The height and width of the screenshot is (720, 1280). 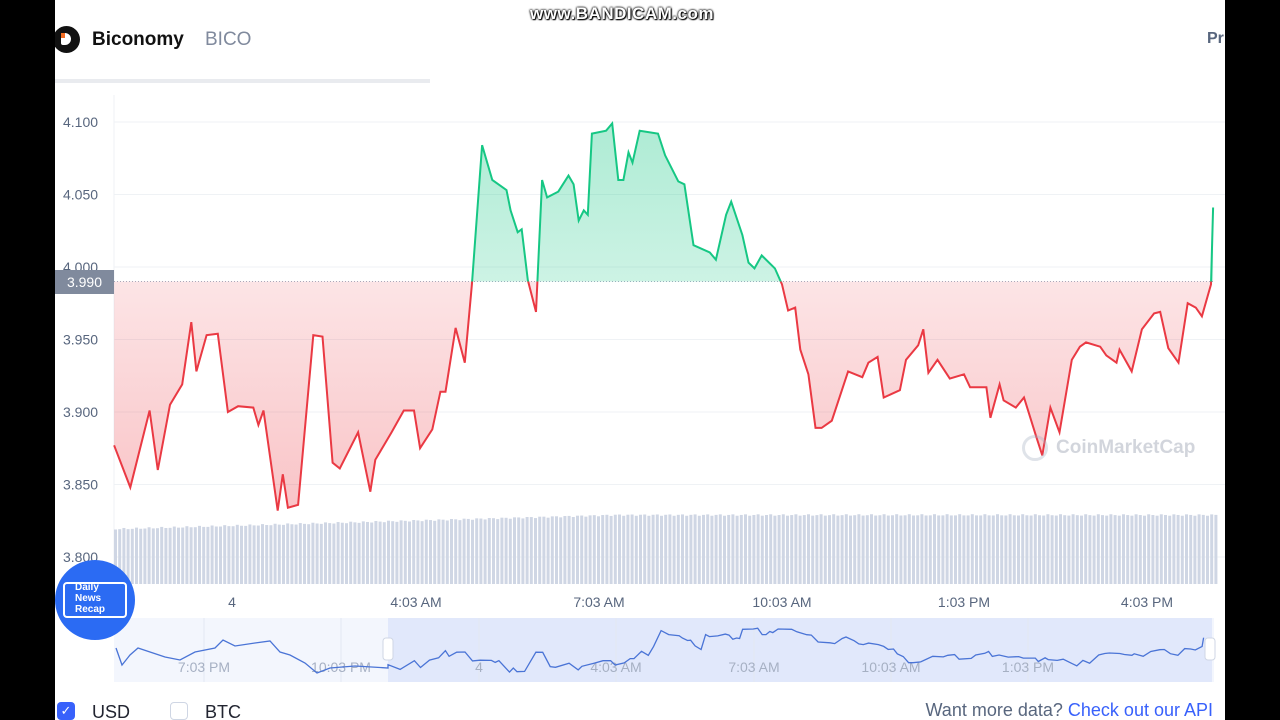 I want to click on y-tick-label: 4.100, so click(x=80, y=122).